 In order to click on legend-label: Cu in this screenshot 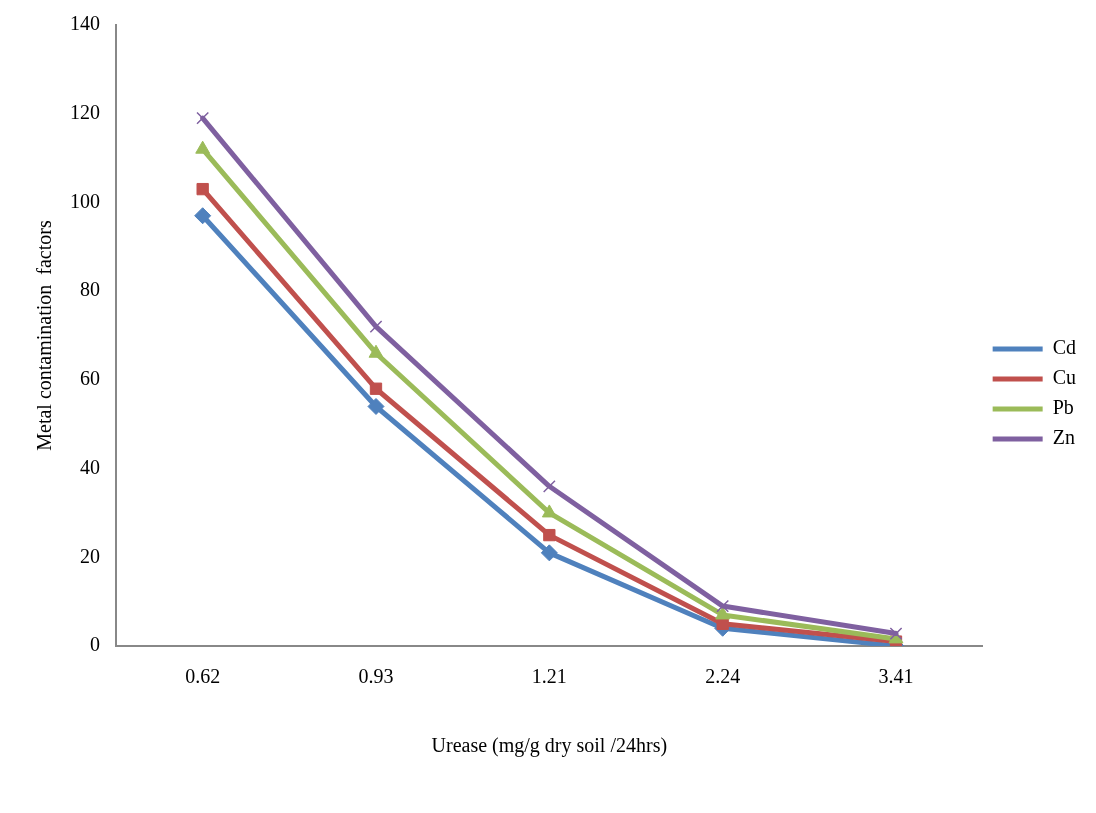, I will do `click(1064, 377)`.